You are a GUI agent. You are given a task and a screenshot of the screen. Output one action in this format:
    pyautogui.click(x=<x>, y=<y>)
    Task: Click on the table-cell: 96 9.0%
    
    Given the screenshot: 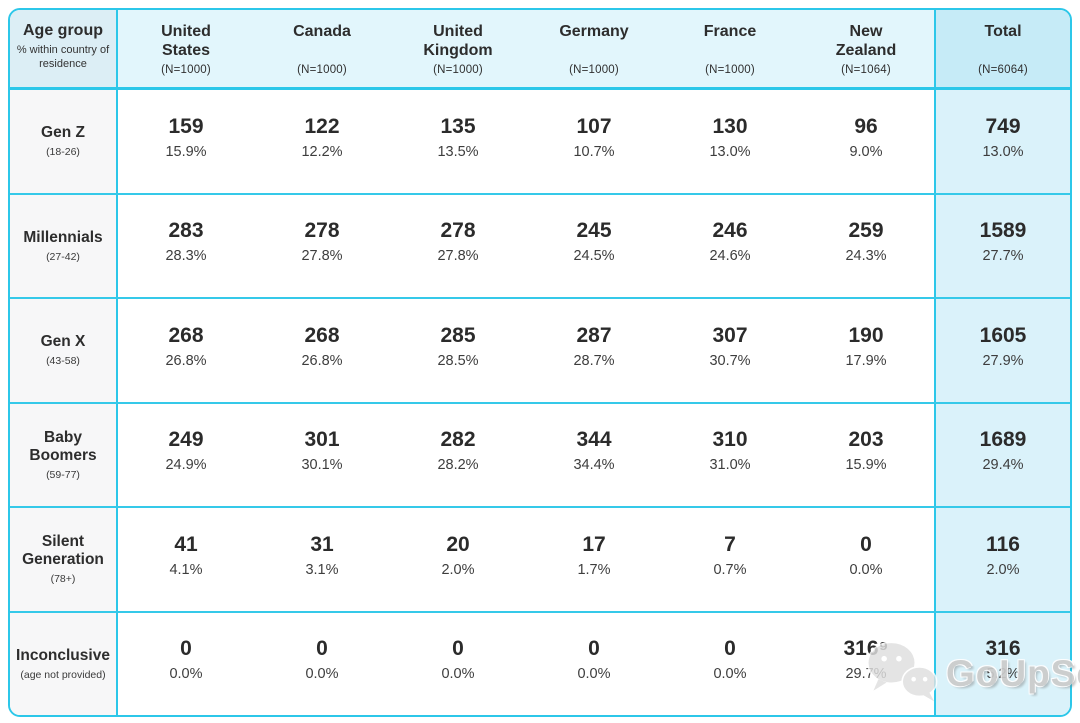 What is the action you would take?
    pyautogui.click(x=866, y=141)
    